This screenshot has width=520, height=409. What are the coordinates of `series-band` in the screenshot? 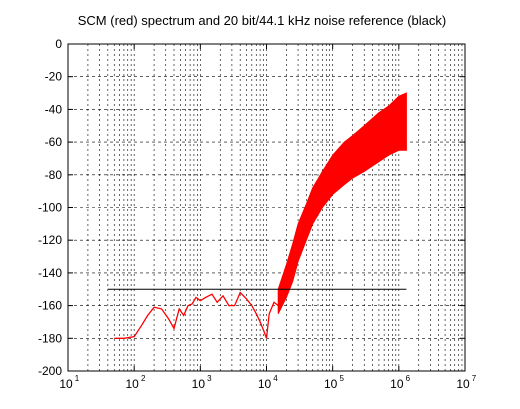 It's located at (342, 203).